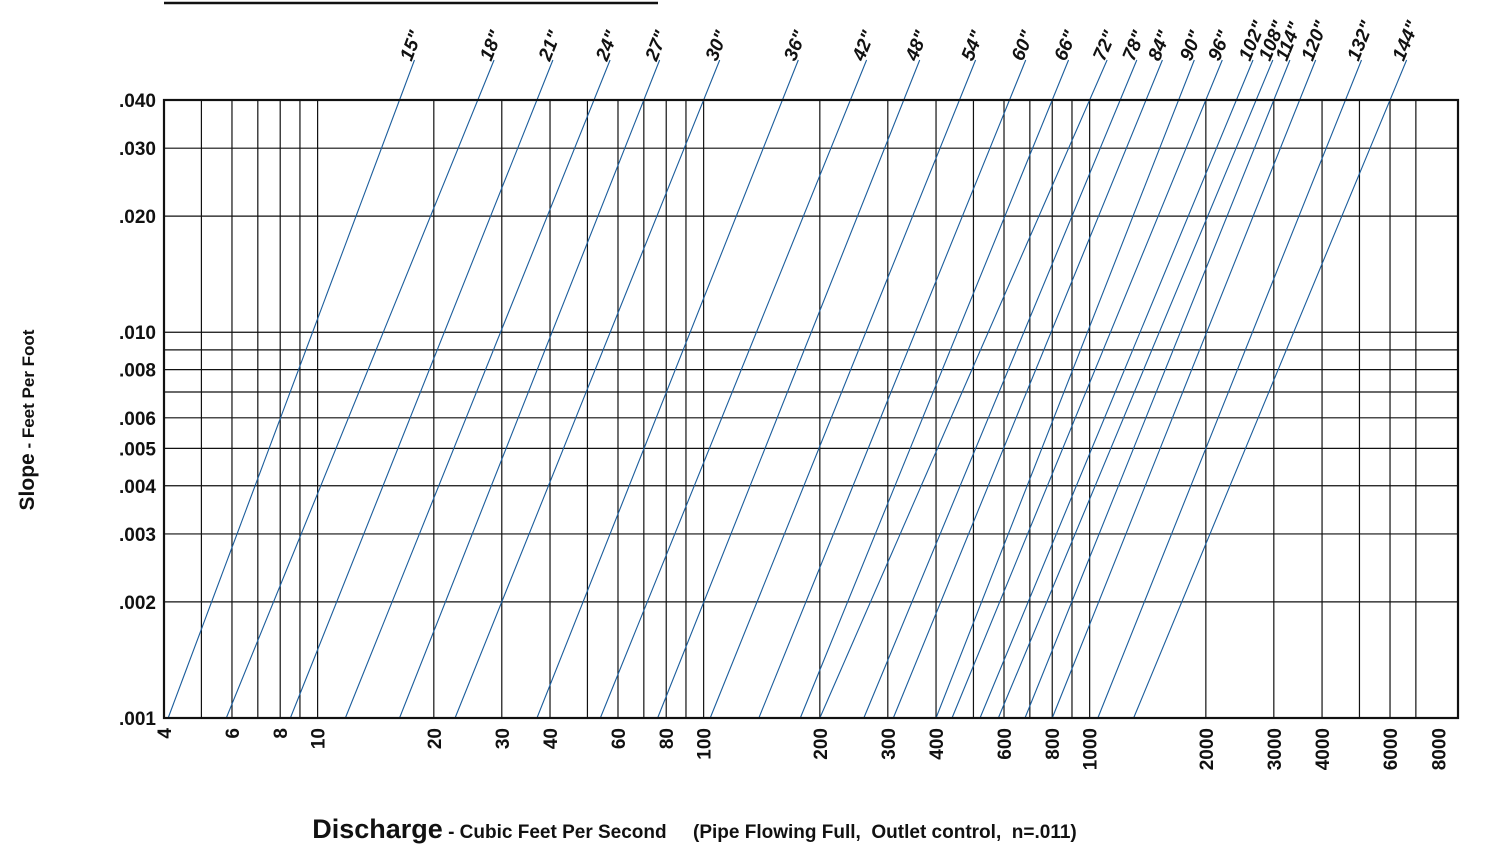 The width and height of the screenshot is (1488, 846). Describe the element at coordinates (821, 744) in the screenshot. I see `x-tick-label: 200` at that location.